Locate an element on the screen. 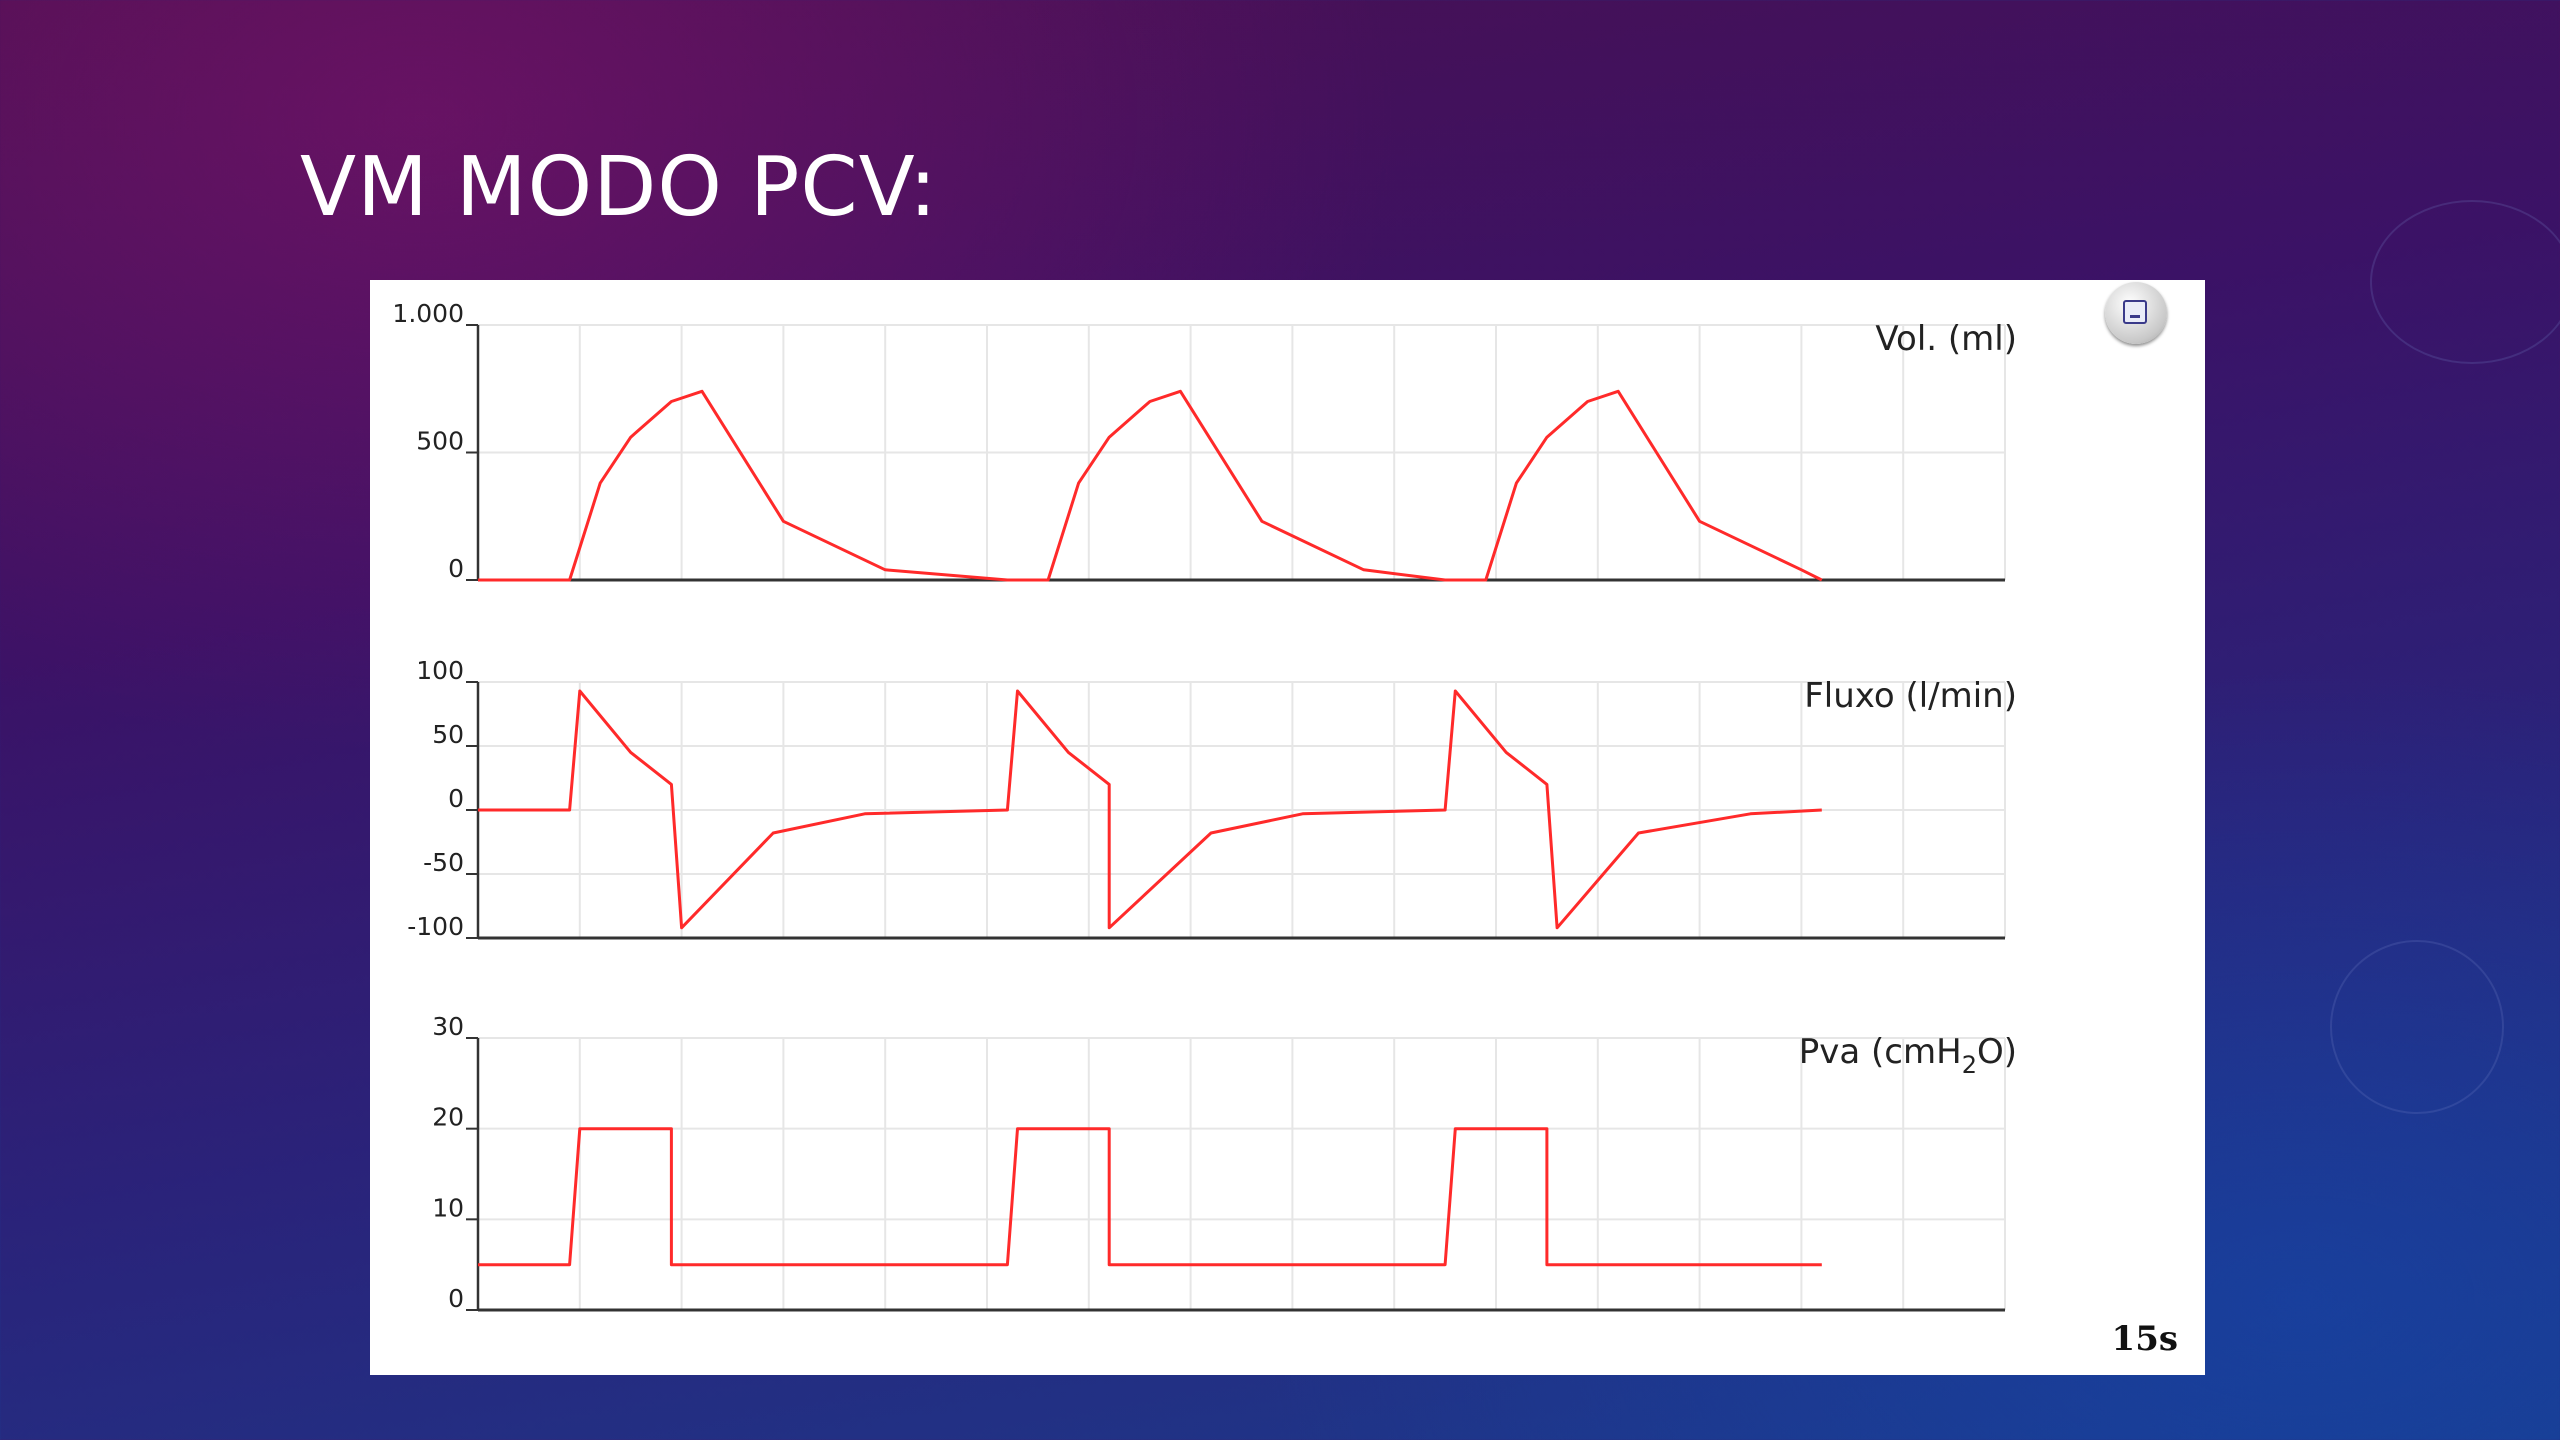 This screenshot has width=2560, height=1440. chart-row-2: 100 50 0 -50 -100 Fluxo (l/min) is located at coordinates (1212, 798).